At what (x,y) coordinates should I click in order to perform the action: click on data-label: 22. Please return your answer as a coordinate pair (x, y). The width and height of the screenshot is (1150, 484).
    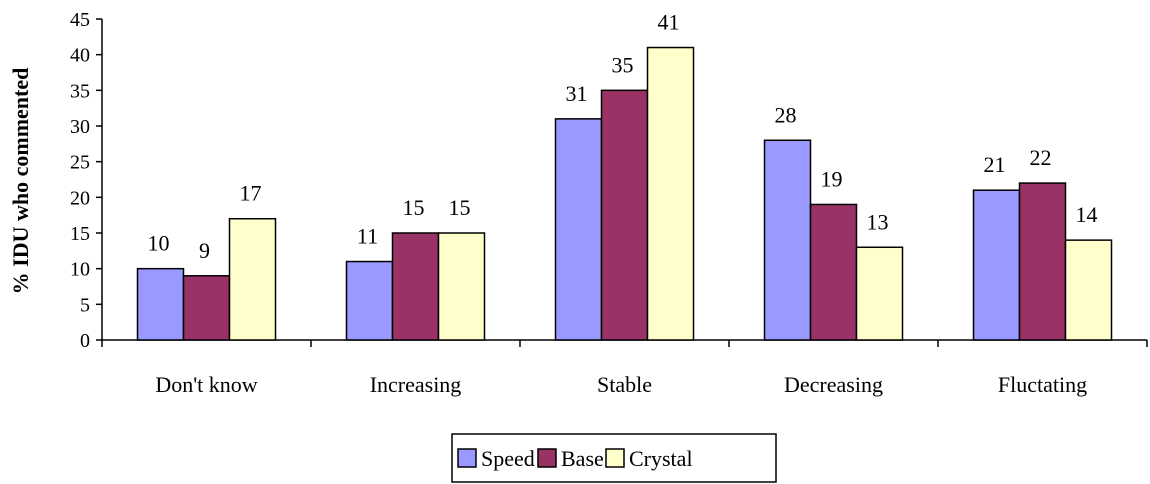
    Looking at the image, I should click on (1041, 157).